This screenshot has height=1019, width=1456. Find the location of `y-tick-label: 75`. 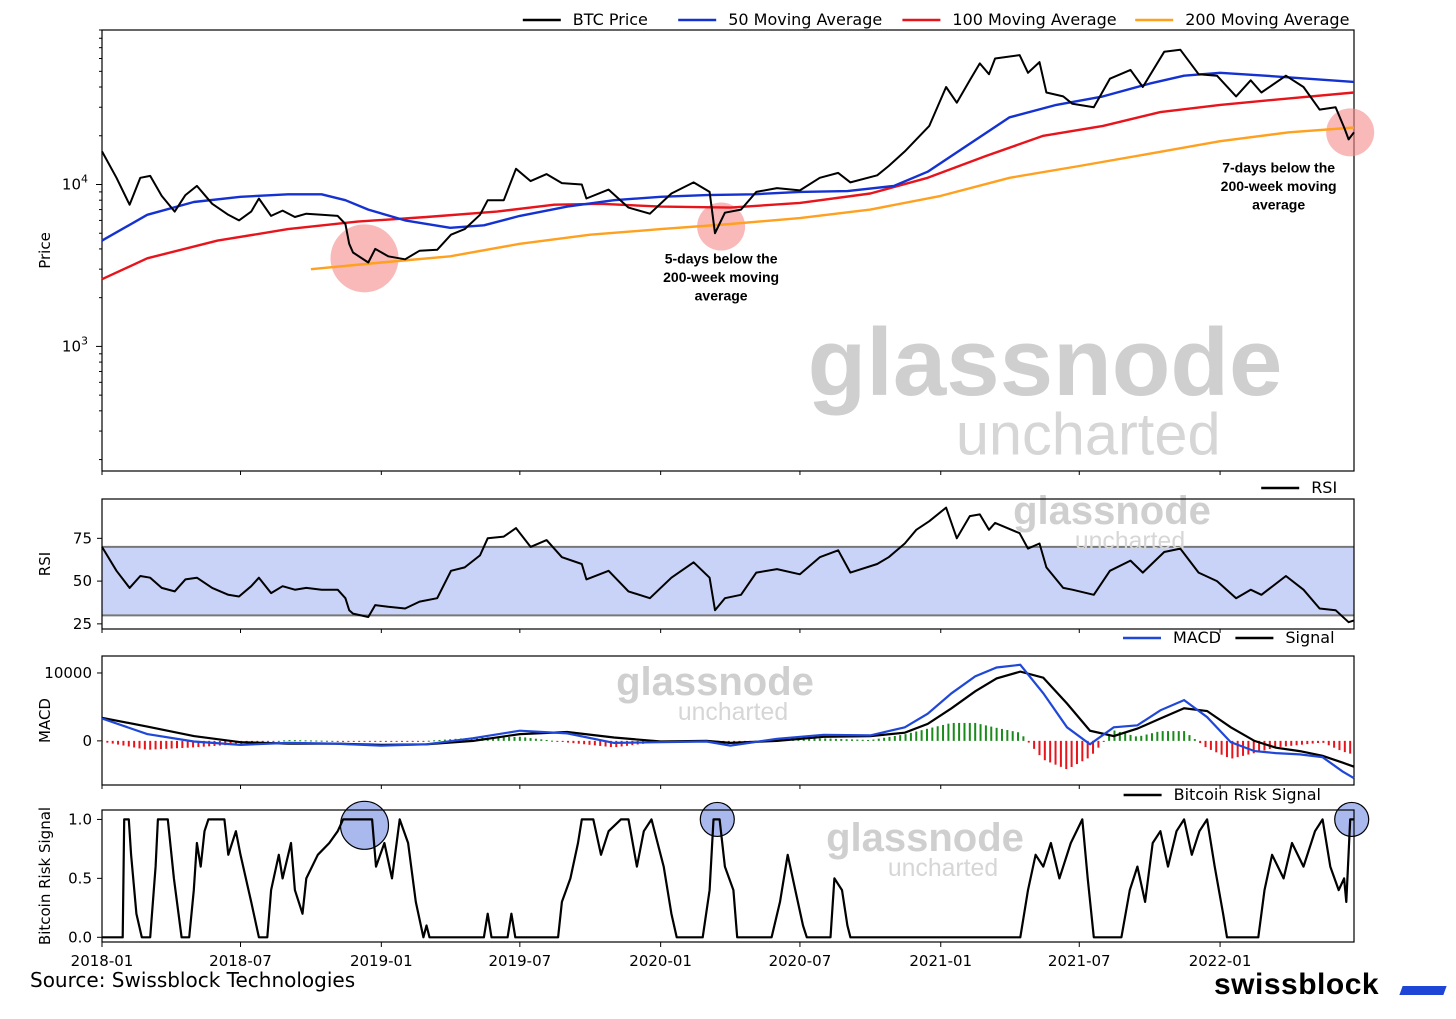

y-tick-label: 75 is located at coordinates (82, 538).